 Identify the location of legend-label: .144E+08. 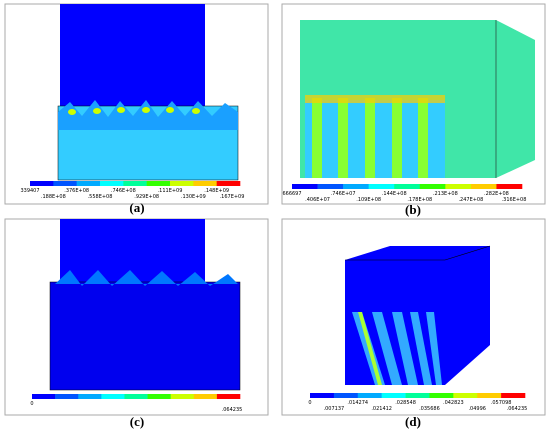
(394, 194).